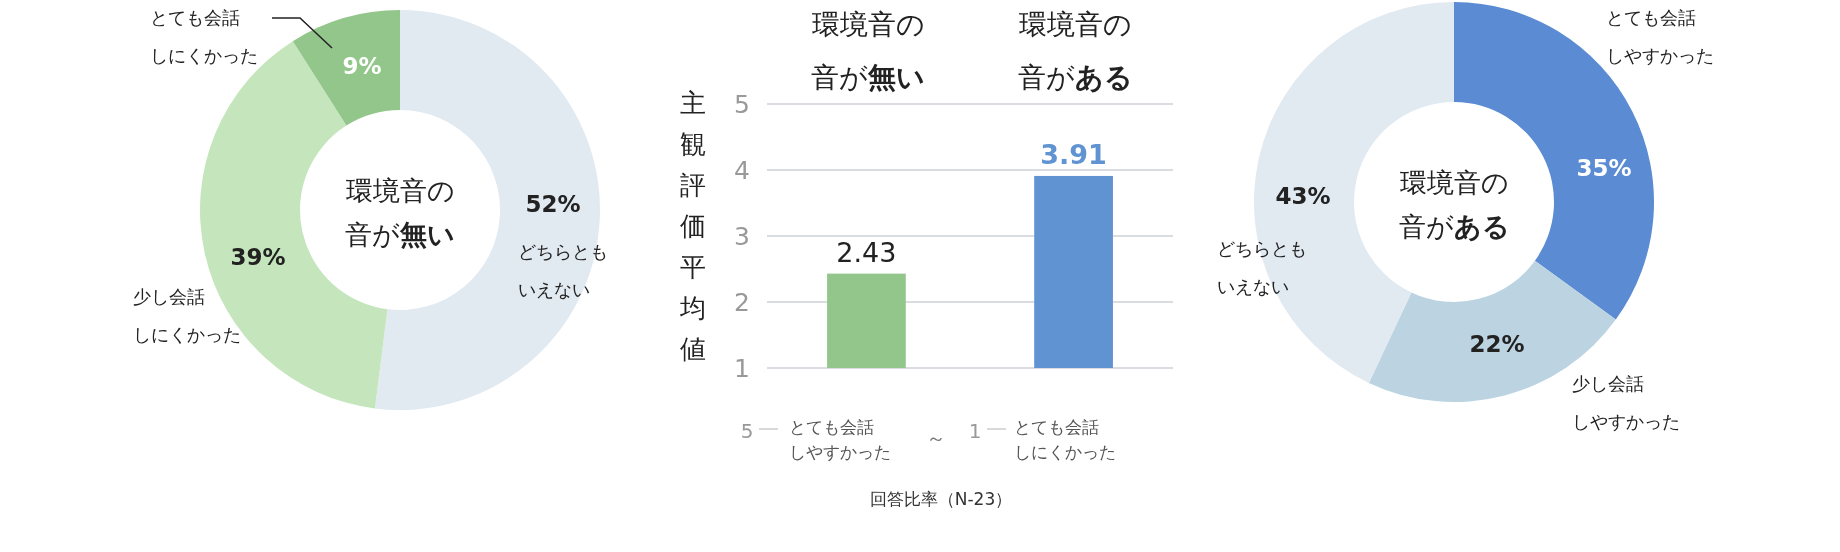  What do you see at coordinates (742, 302) in the screenshot?
I see `y-tick-label: 2` at bounding box center [742, 302].